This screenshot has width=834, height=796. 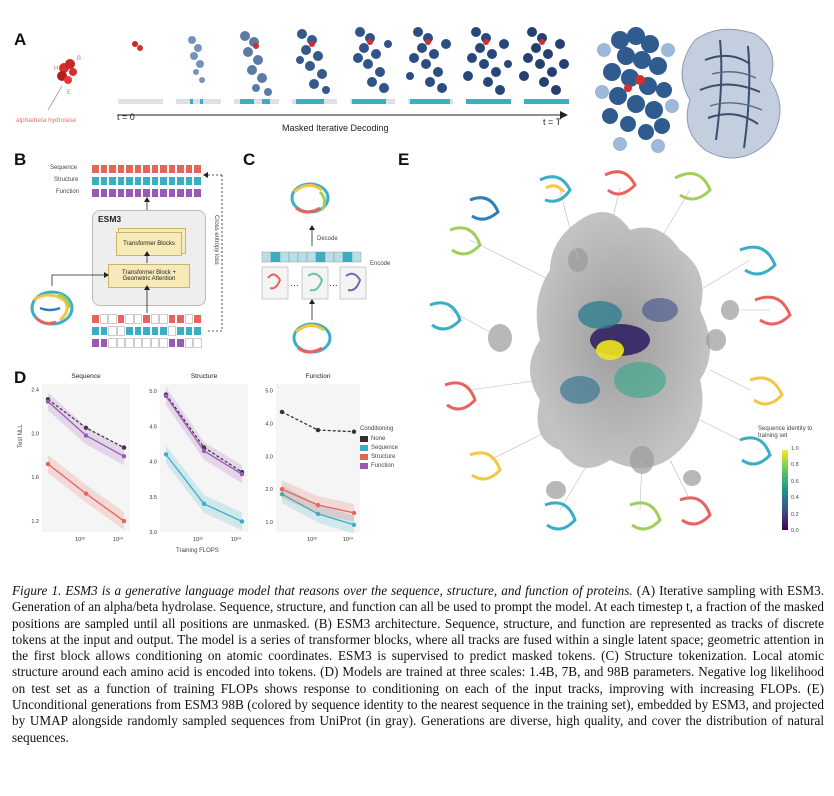 What do you see at coordinates (153, 463) in the screenshot?
I see `y-tick-label: 4.0` at bounding box center [153, 463].